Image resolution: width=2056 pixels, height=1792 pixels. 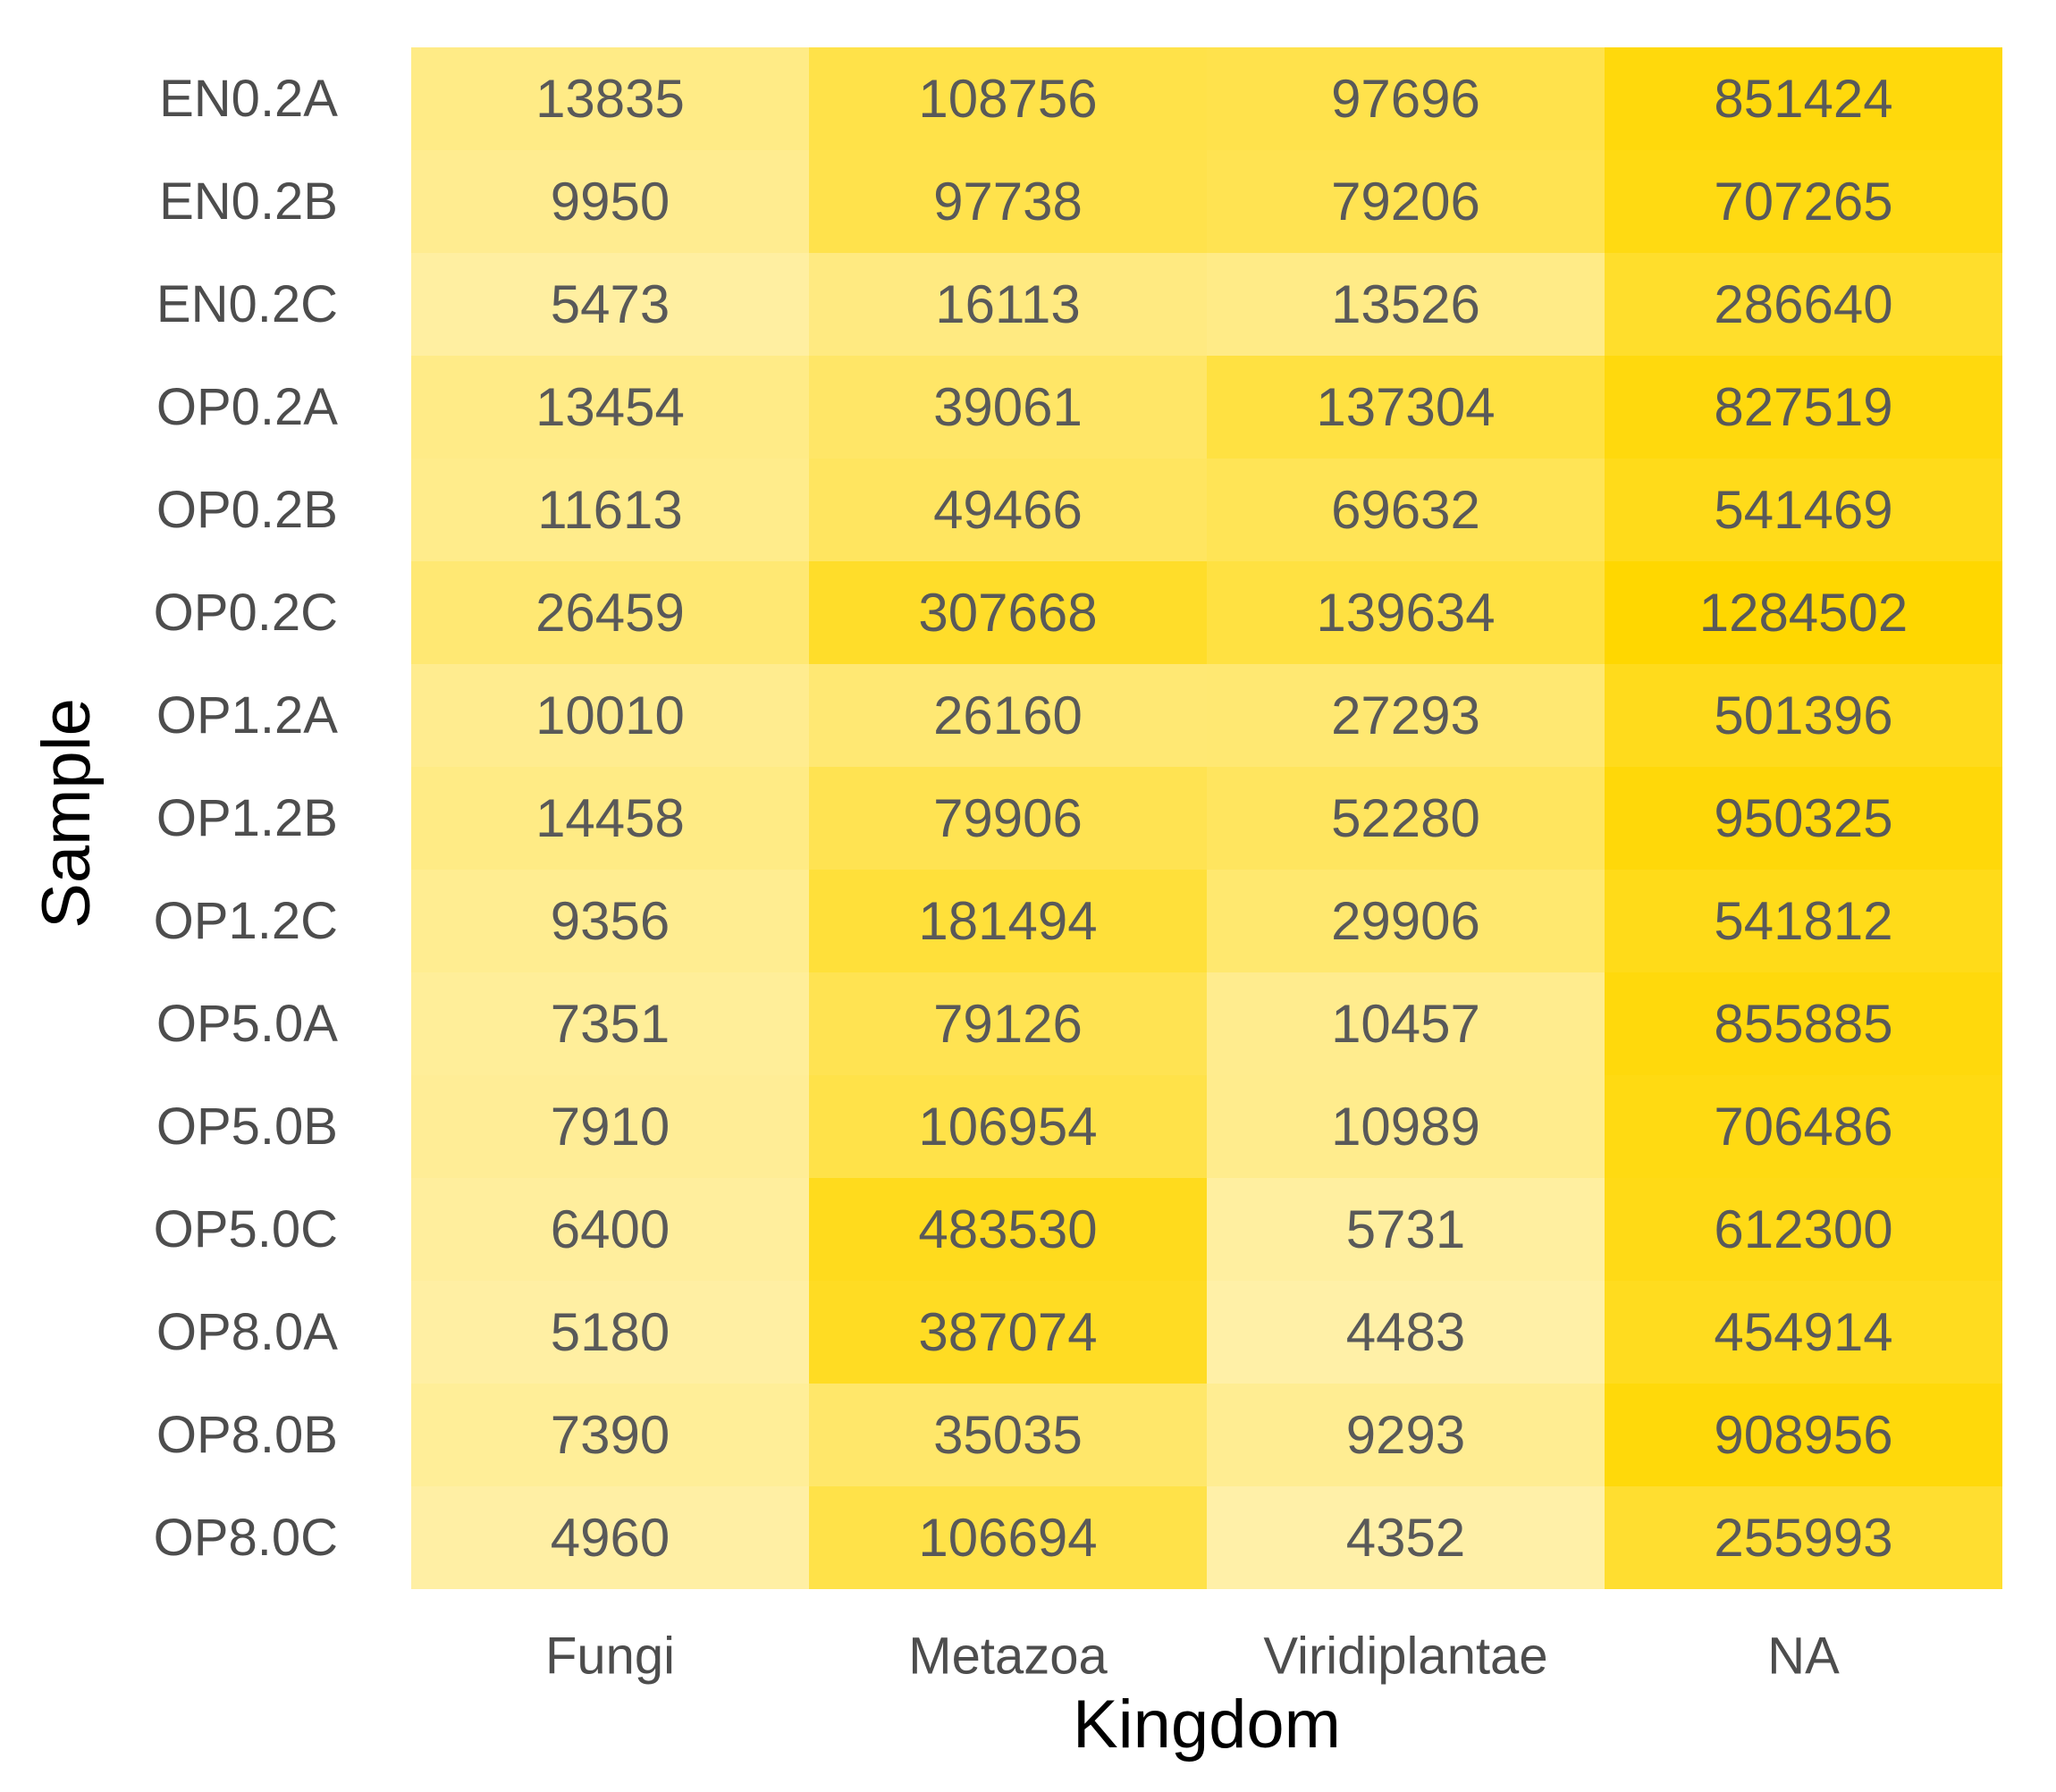 I want to click on heatmap-cell-value: 483530, so click(x=1007, y=1229).